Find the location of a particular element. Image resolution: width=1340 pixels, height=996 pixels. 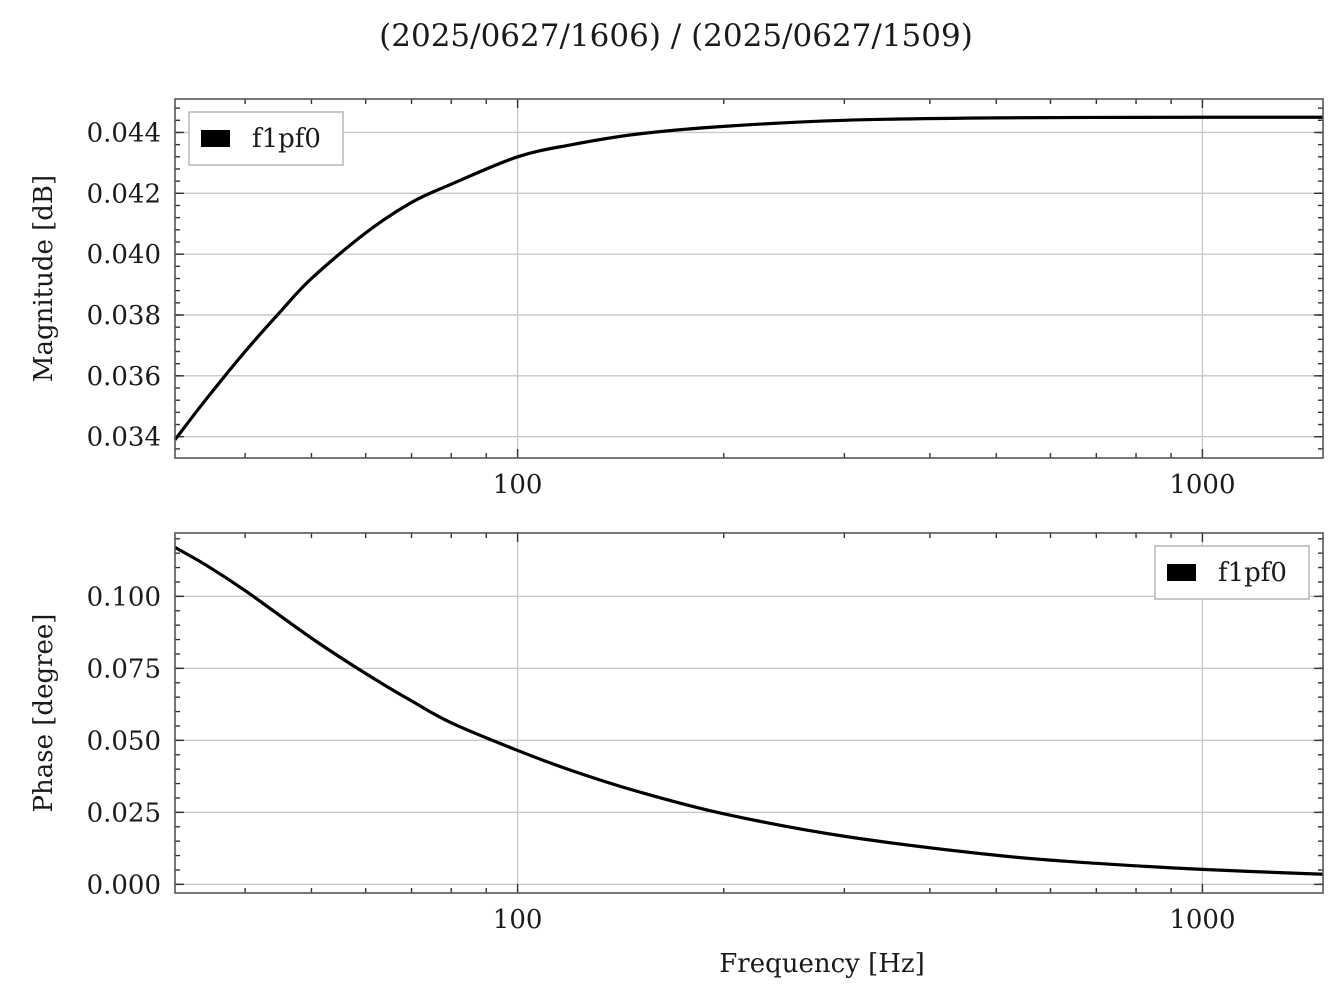

phase-y-tick-label: 0.100 is located at coordinates (124, 597).